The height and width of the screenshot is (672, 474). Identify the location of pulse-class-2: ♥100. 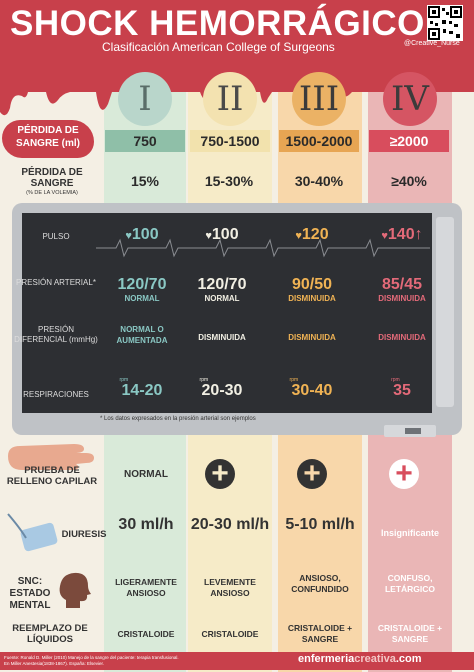
(222, 234).